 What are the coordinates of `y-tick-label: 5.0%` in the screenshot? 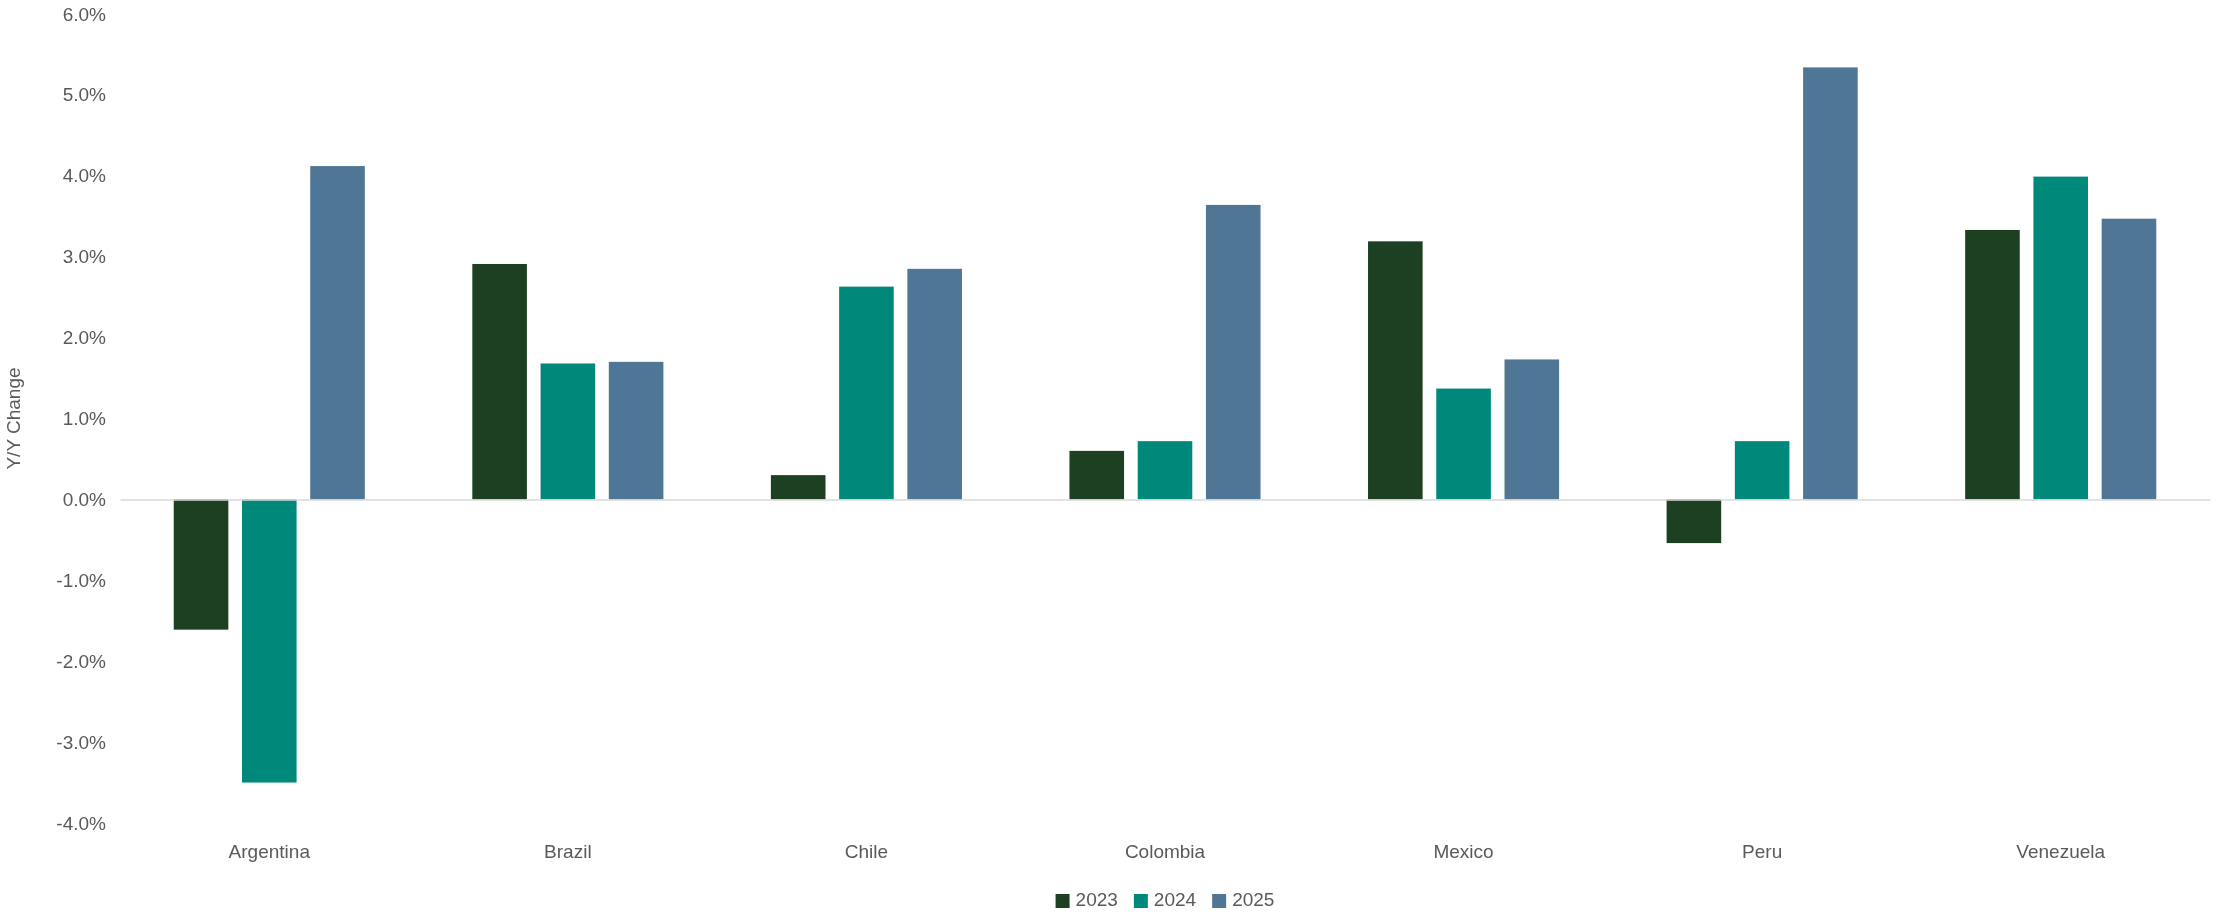 It's located at (84, 95).